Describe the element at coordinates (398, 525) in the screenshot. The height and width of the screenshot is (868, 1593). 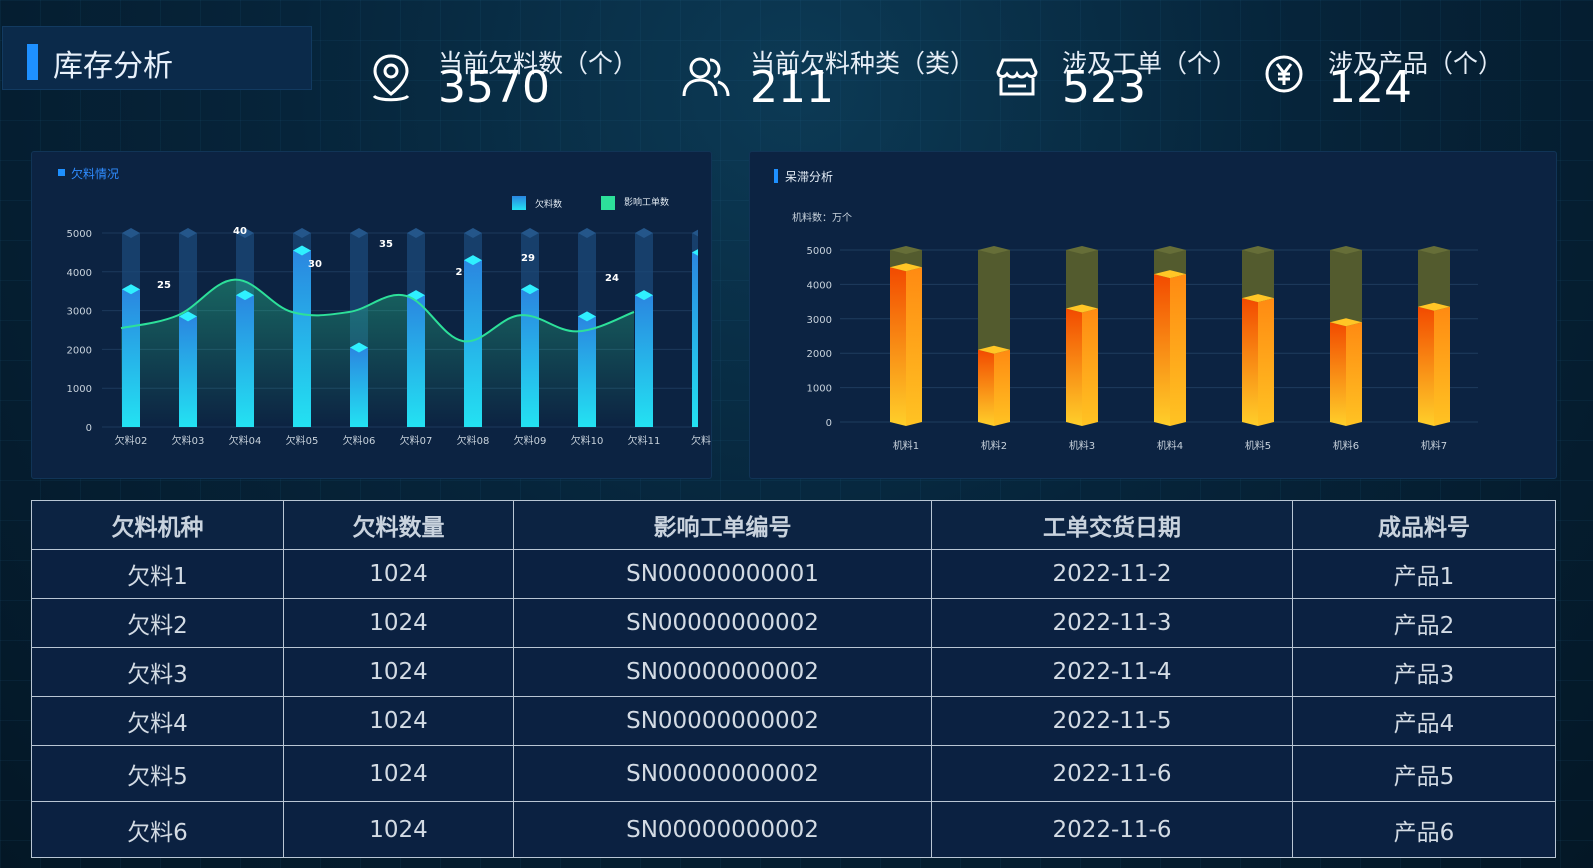
I see `column-header: 欠料数量` at that location.